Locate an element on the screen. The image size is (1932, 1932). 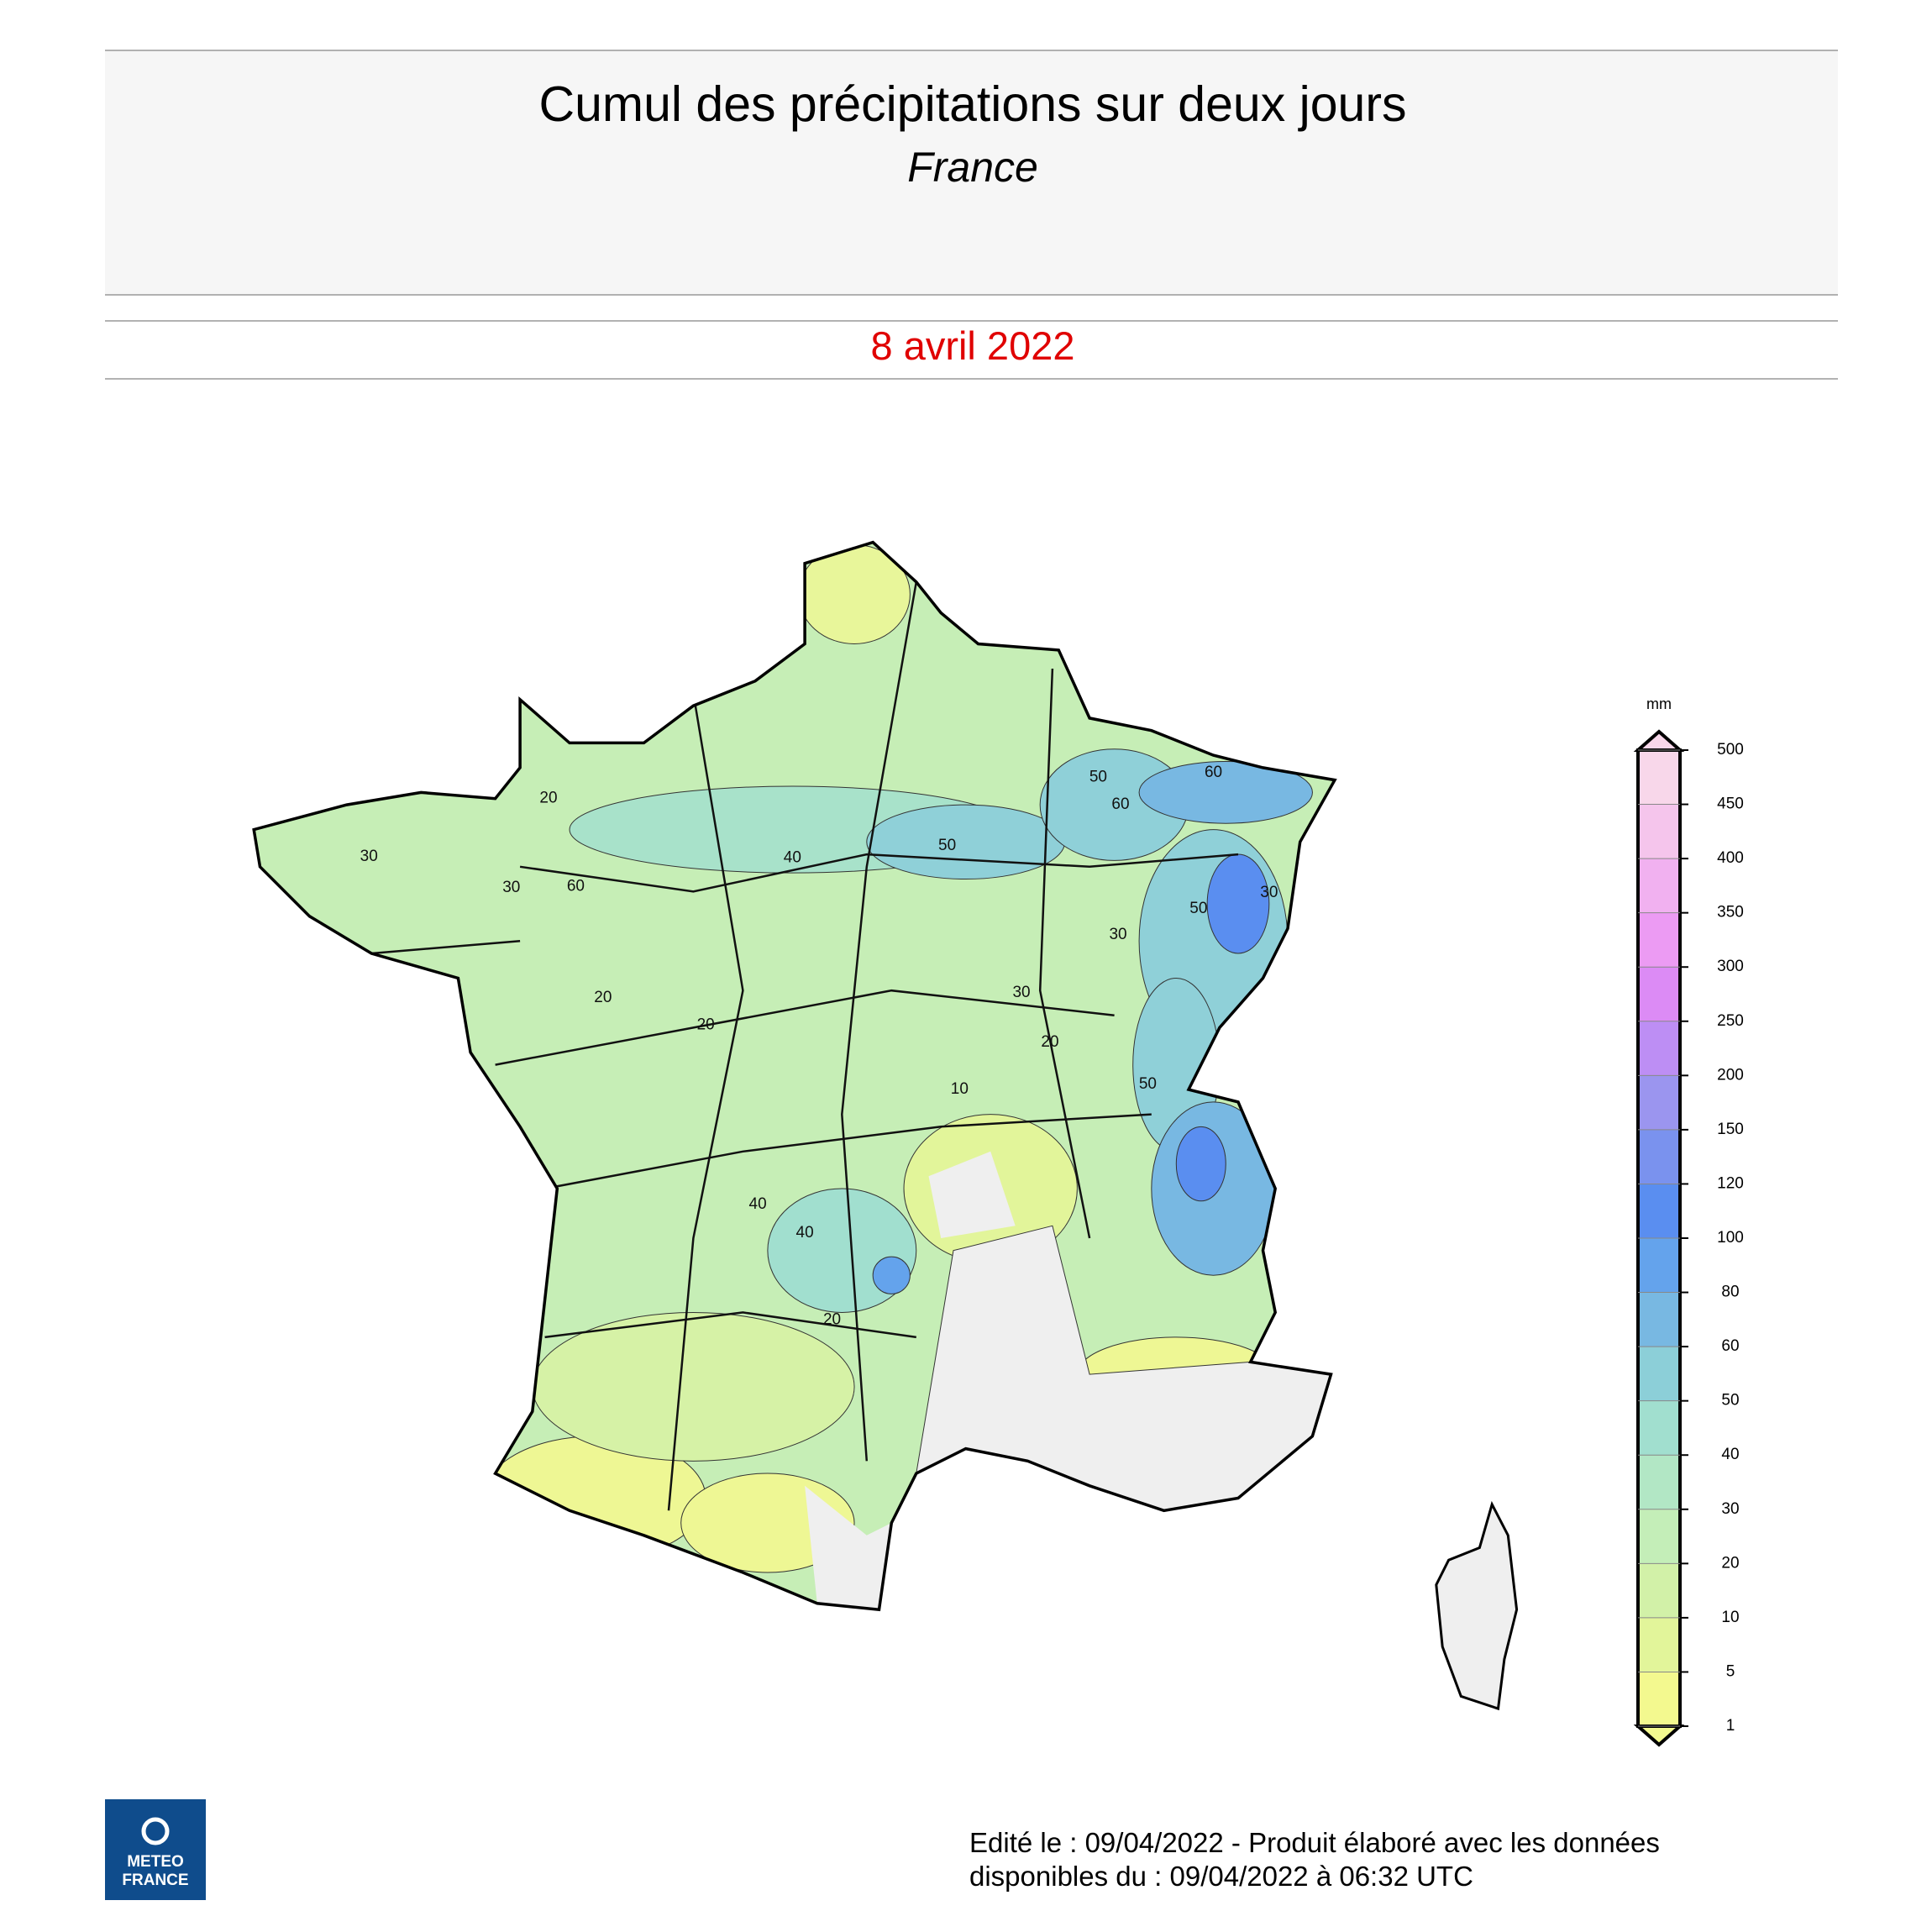
corsica is located at coordinates (1477, 1605).